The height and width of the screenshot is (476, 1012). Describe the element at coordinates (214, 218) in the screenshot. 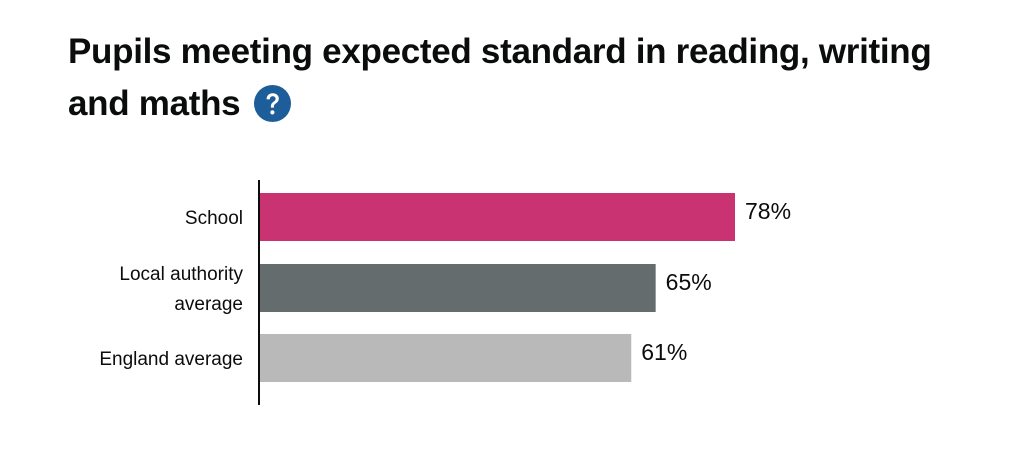

I see `category-label-0: School` at that location.